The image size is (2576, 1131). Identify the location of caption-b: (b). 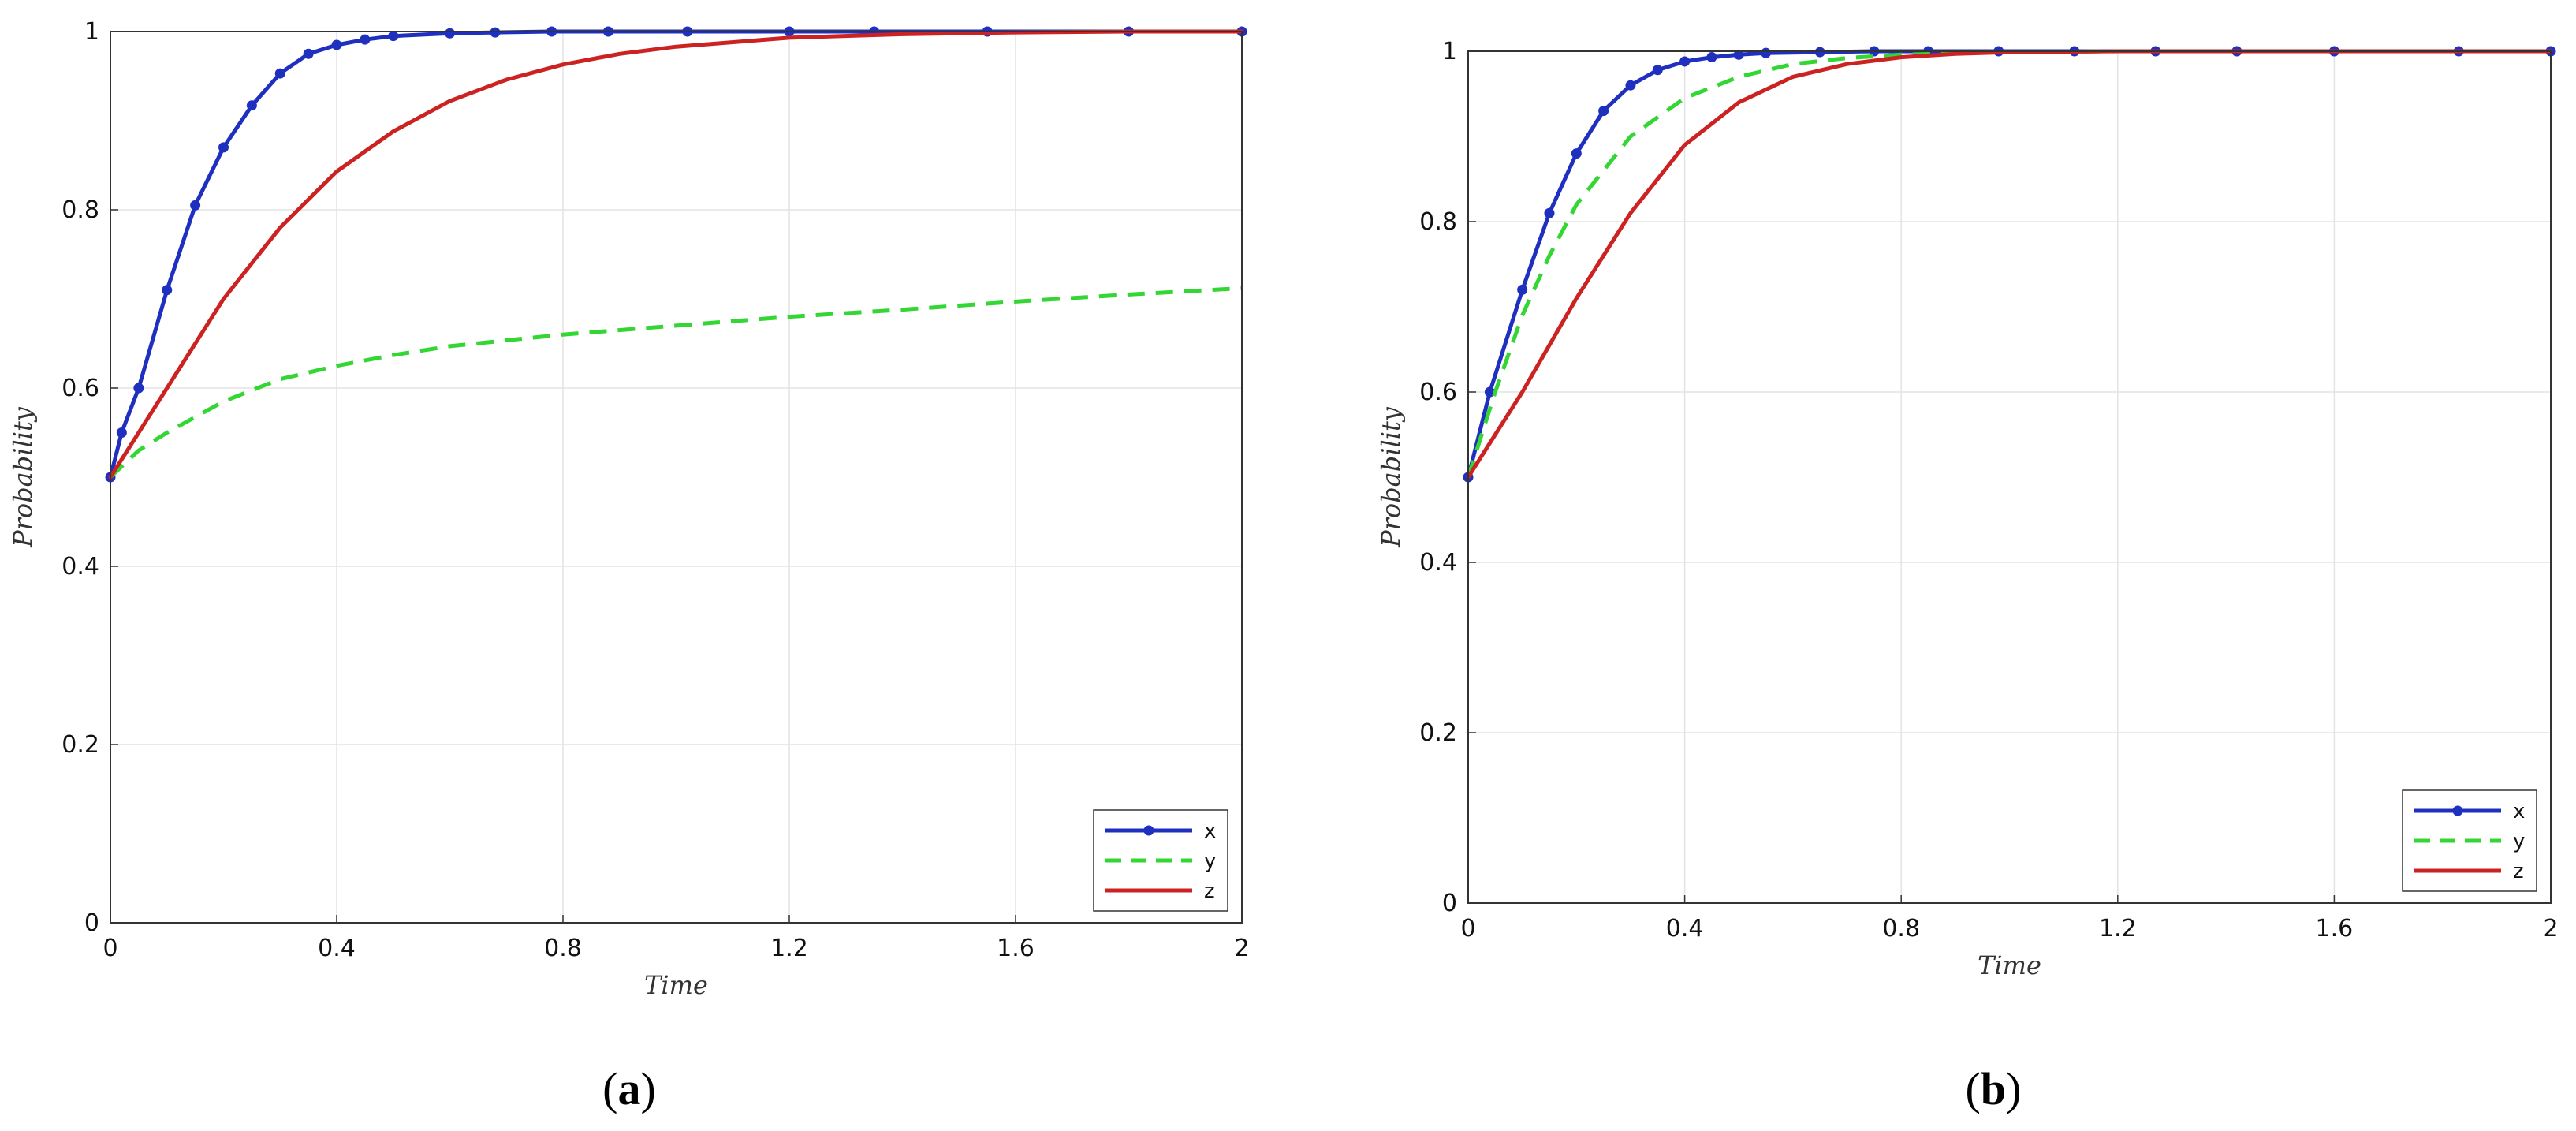
(1994, 1088).